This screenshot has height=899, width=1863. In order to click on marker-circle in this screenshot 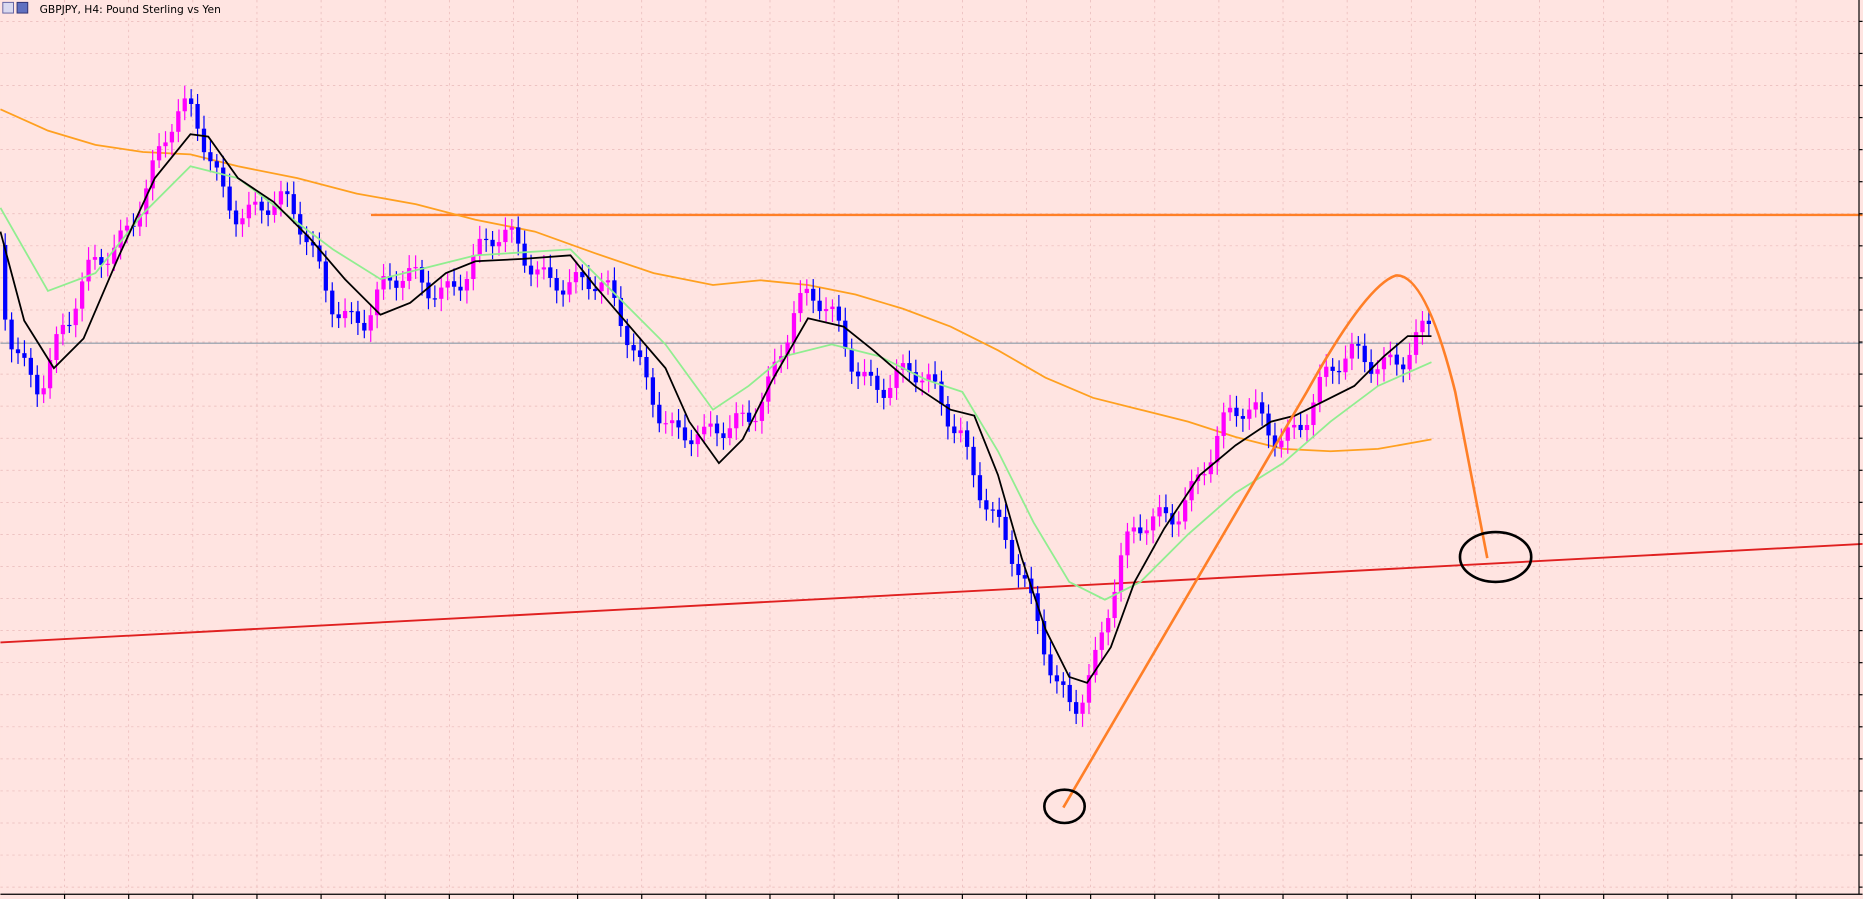, I will do `click(1065, 806)`.